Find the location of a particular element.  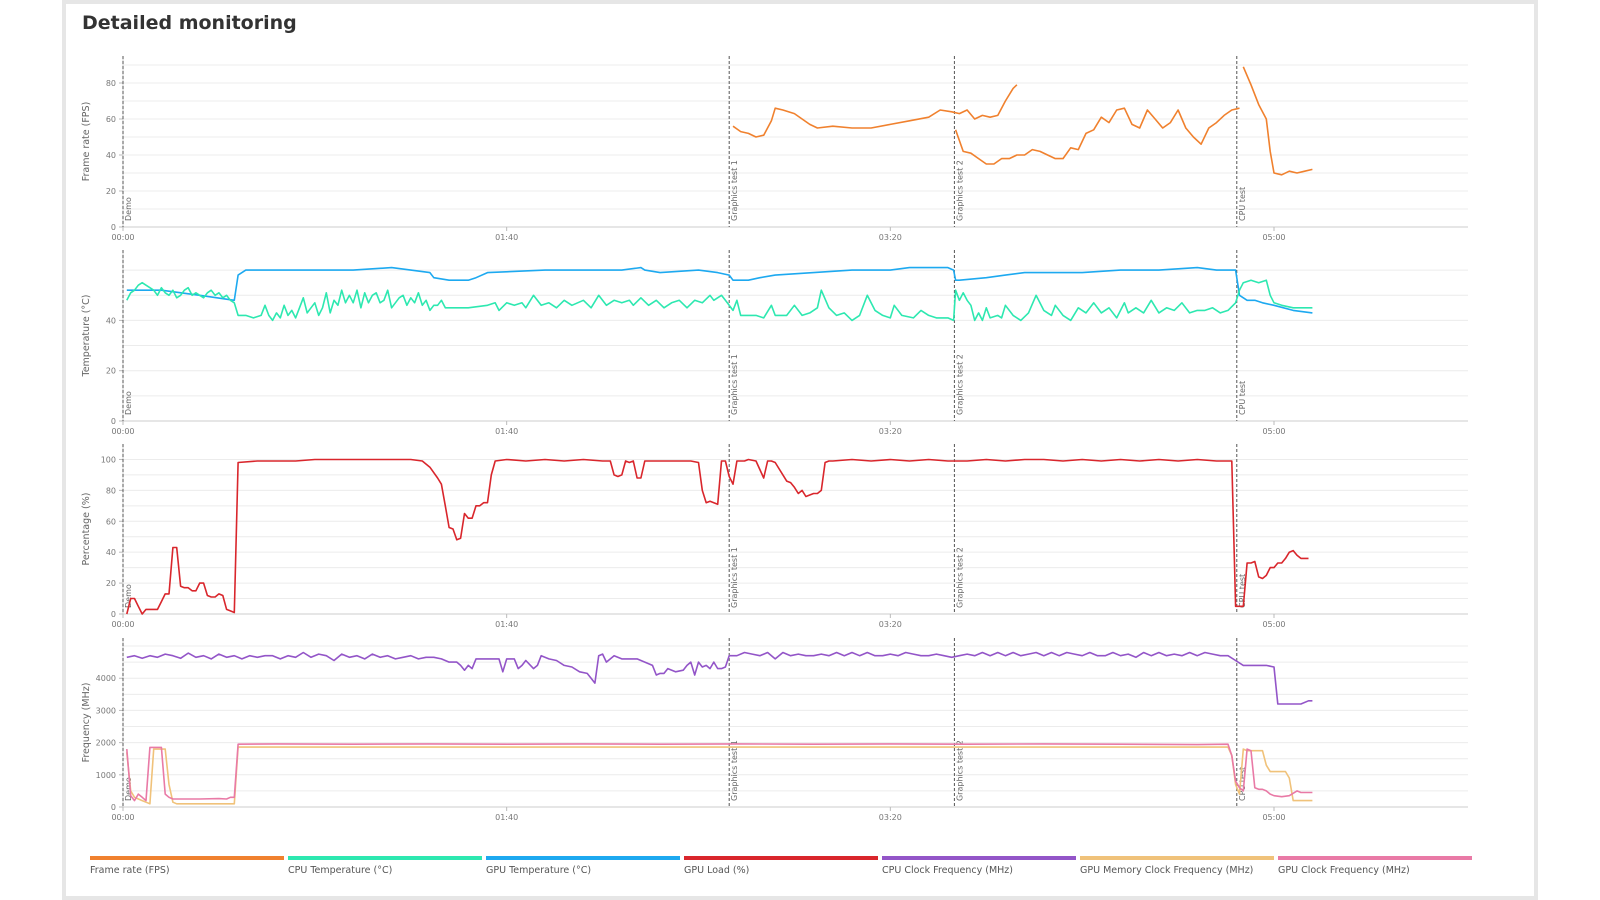

legend-item-cpu_temp: CPU Temperature (°C) is located at coordinates (385, 866).